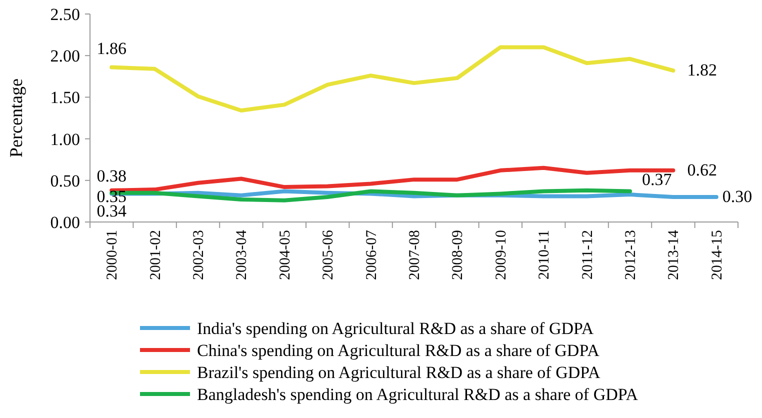 Image resolution: width=762 pixels, height=418 pixels. Describe the element at coordinates (372, 255) in the screenshot. I see `x-tick-label: 2006-07` at that location.